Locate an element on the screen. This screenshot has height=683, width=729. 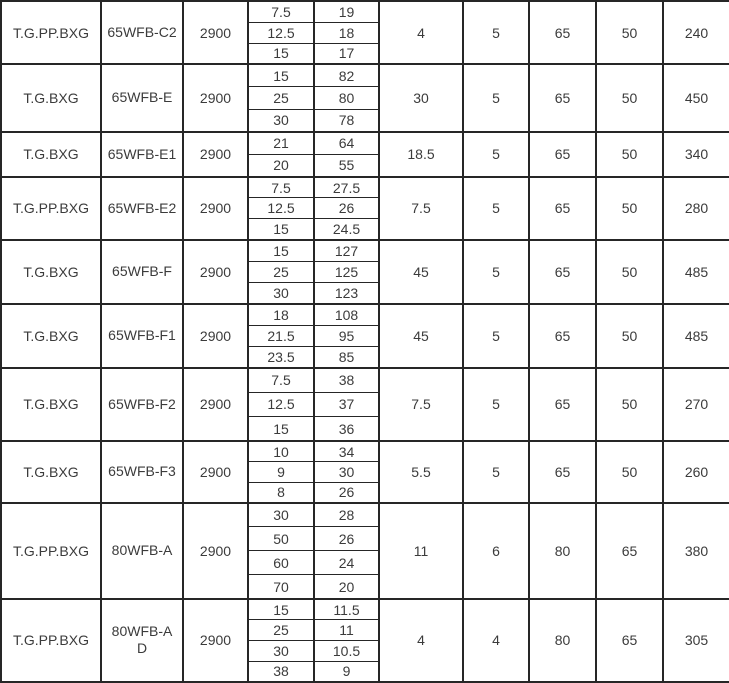
weight-cell: 340 is located at coordinates (695, 154).